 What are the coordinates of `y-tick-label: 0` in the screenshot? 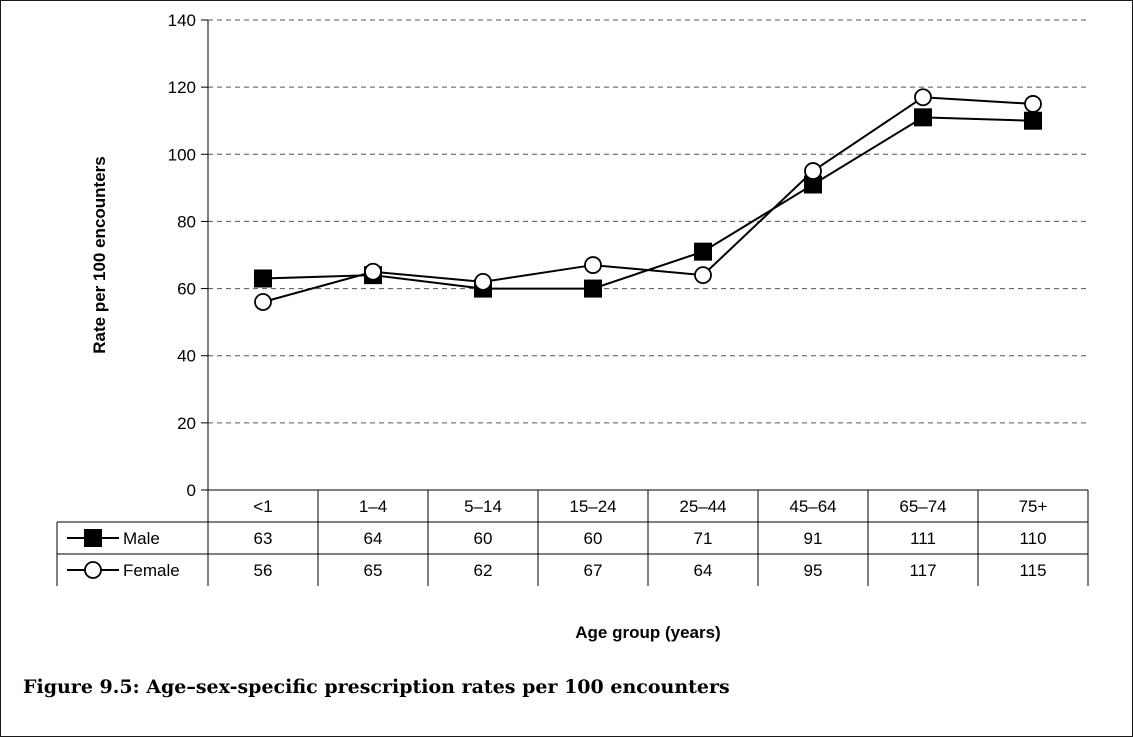 It's located at (191, 490).